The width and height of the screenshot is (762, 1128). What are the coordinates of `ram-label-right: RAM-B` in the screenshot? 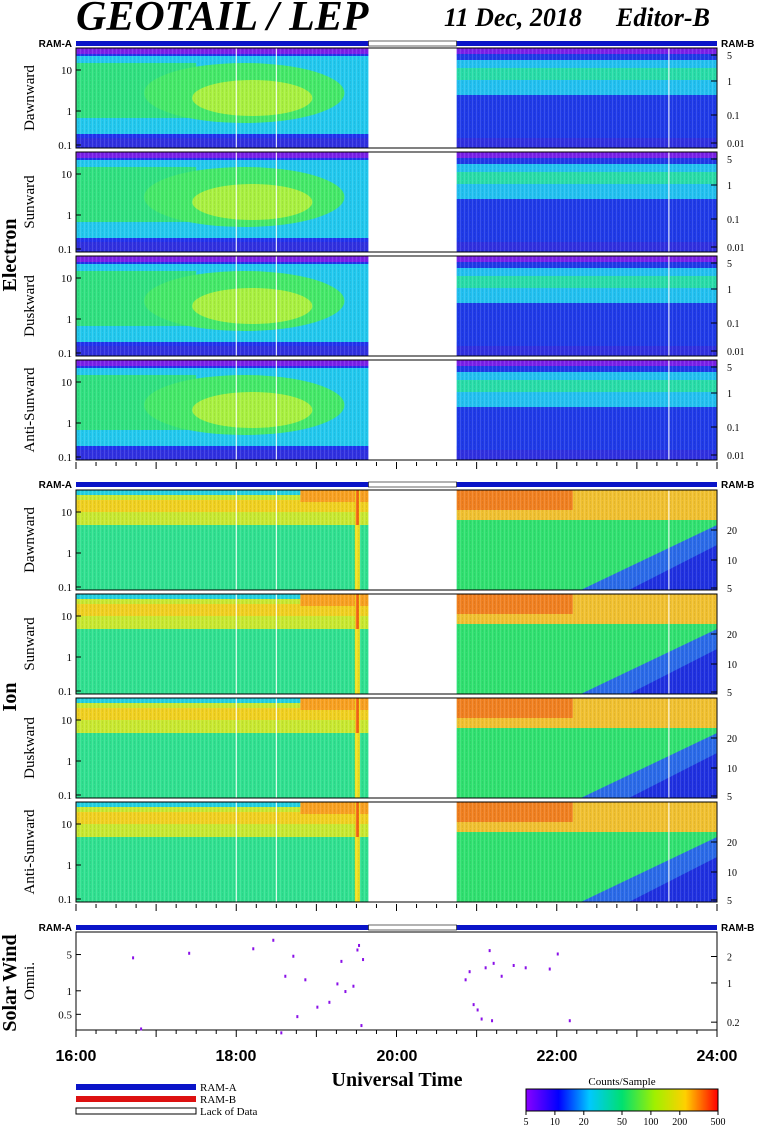 It's located at (737, 928).